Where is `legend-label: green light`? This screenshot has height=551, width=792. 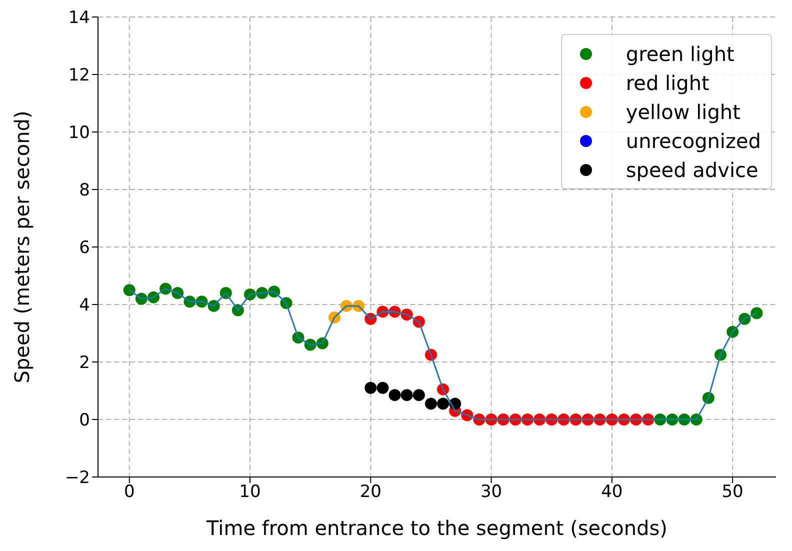
legend-label: green light is located at coordinates (680, 54).